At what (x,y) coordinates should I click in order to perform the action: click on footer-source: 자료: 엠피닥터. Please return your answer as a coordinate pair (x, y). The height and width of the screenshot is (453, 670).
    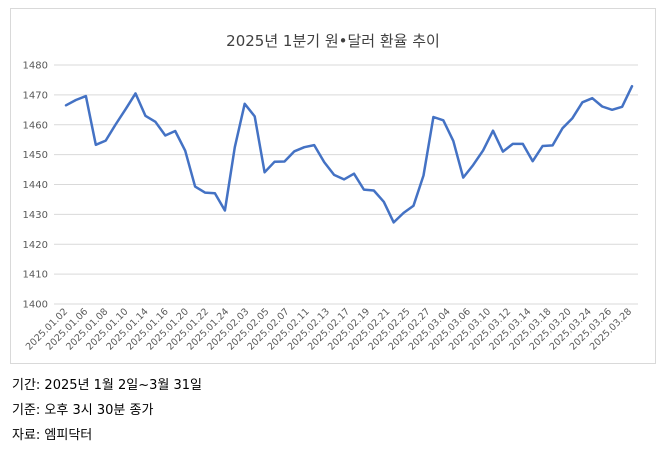
    Looking at the image, I should click on (52, 435).